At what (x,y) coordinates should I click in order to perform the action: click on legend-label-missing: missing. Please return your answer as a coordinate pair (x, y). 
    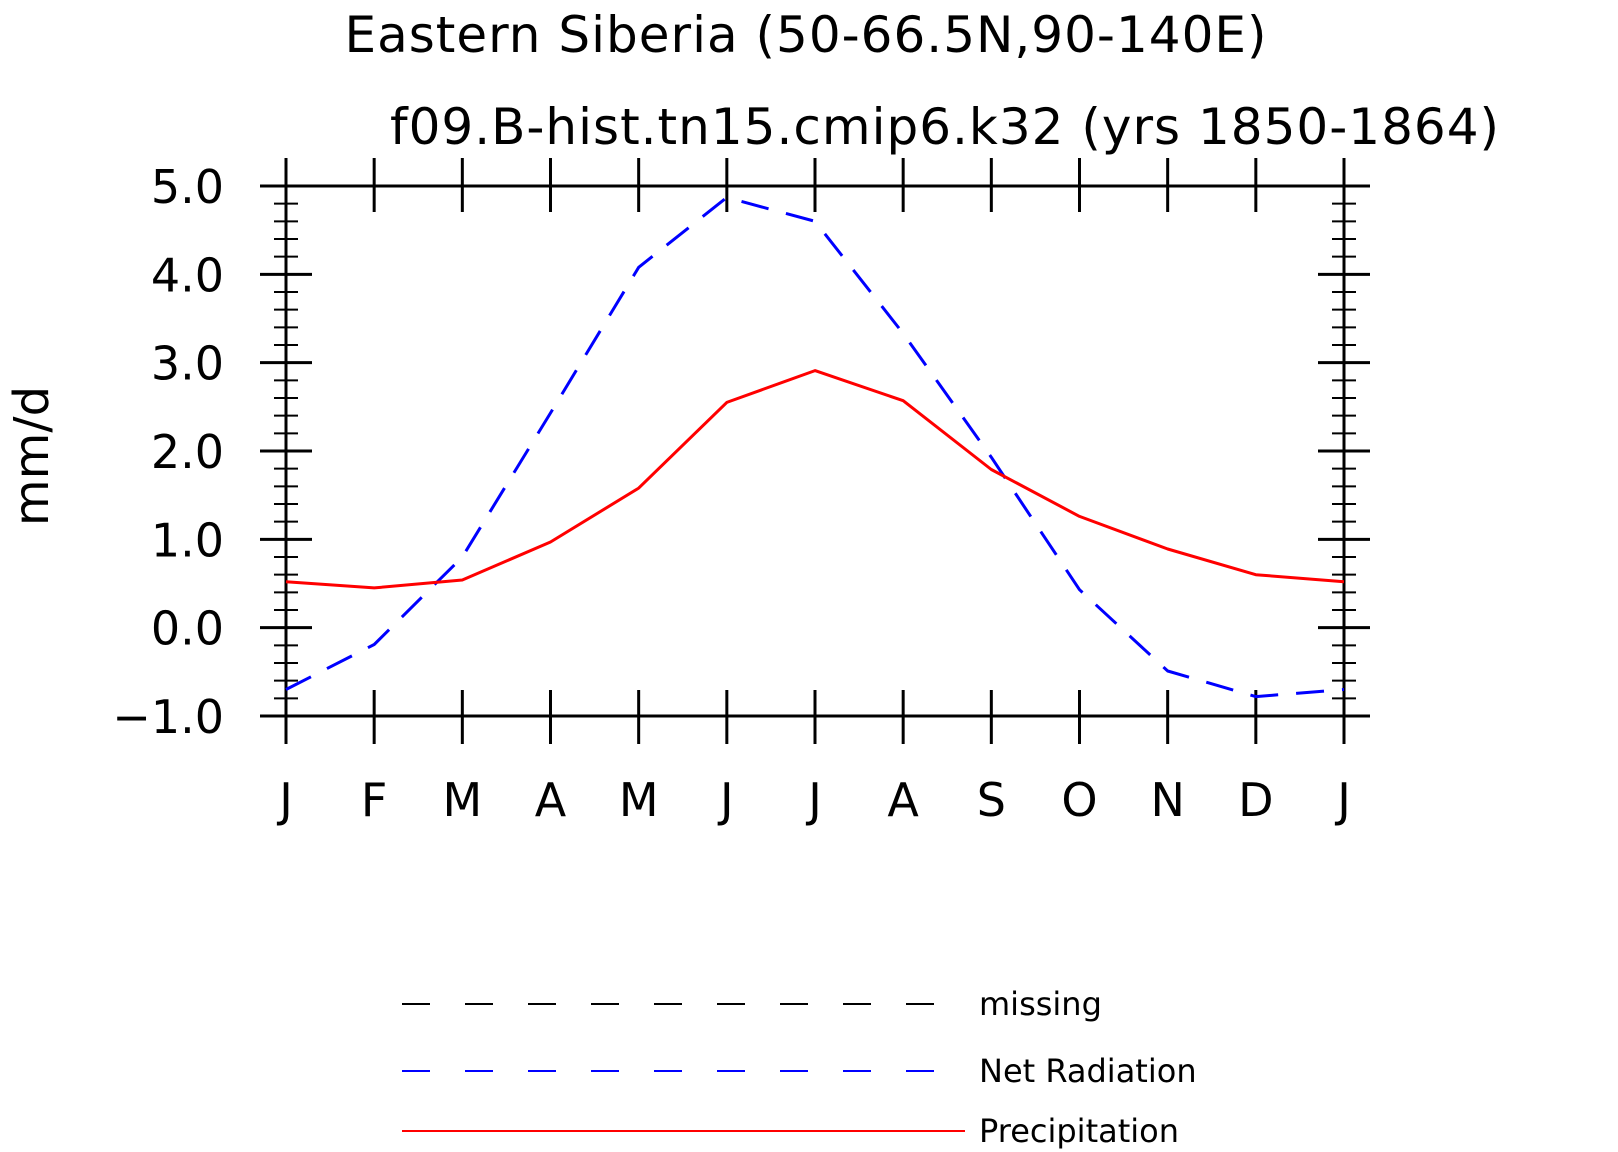
    Looking at the image, I should click on (1040, 1004).